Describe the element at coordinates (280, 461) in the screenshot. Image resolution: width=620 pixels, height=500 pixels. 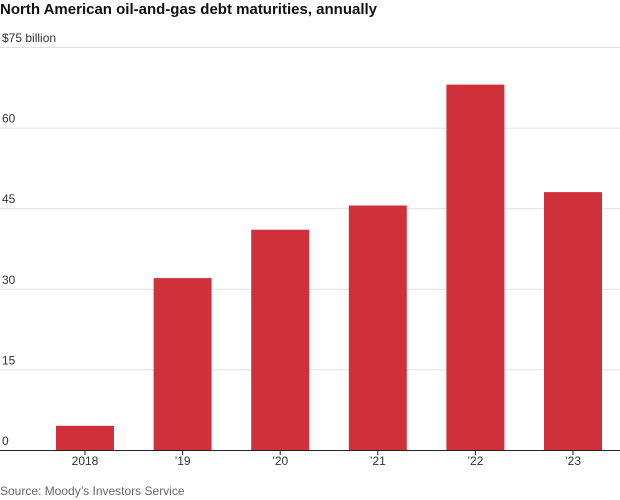
I see `x-tick-label: ’20` at that location.